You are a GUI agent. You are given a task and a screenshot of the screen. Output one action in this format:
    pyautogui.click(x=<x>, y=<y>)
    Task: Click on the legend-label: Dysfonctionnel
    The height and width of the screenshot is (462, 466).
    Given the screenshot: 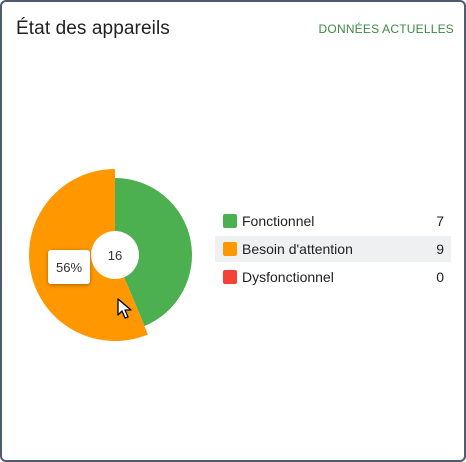 What is the action you would take?
    pyautogui.click(x=288, y=277)
    